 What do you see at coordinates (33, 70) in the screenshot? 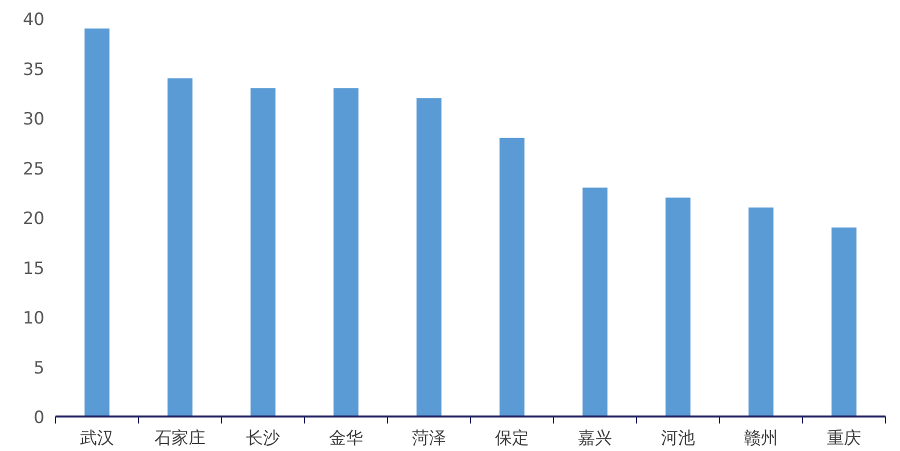
I see `y-tick-label: 35` at bounding box center [33, 70].